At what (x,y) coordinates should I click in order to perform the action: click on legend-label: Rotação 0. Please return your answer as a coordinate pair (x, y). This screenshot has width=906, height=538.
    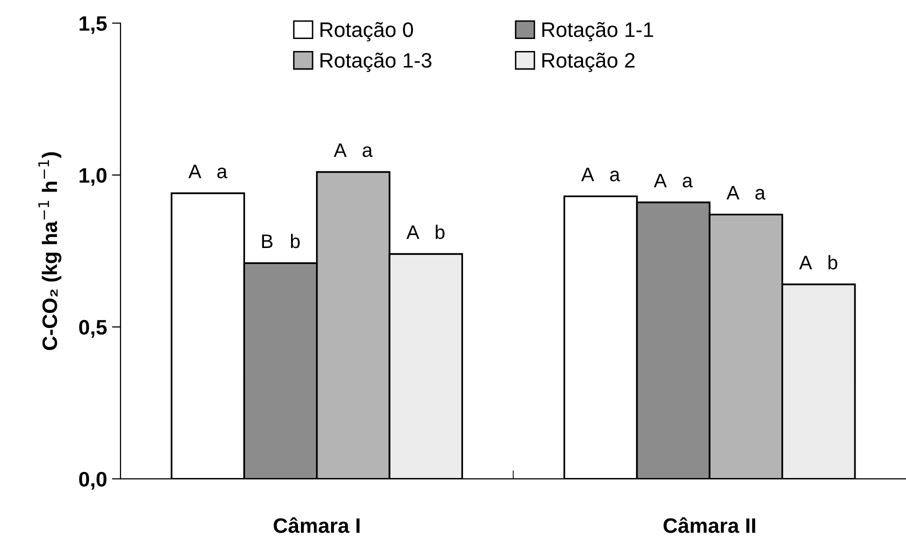
    Looking at the image, I should click on (366, 32).